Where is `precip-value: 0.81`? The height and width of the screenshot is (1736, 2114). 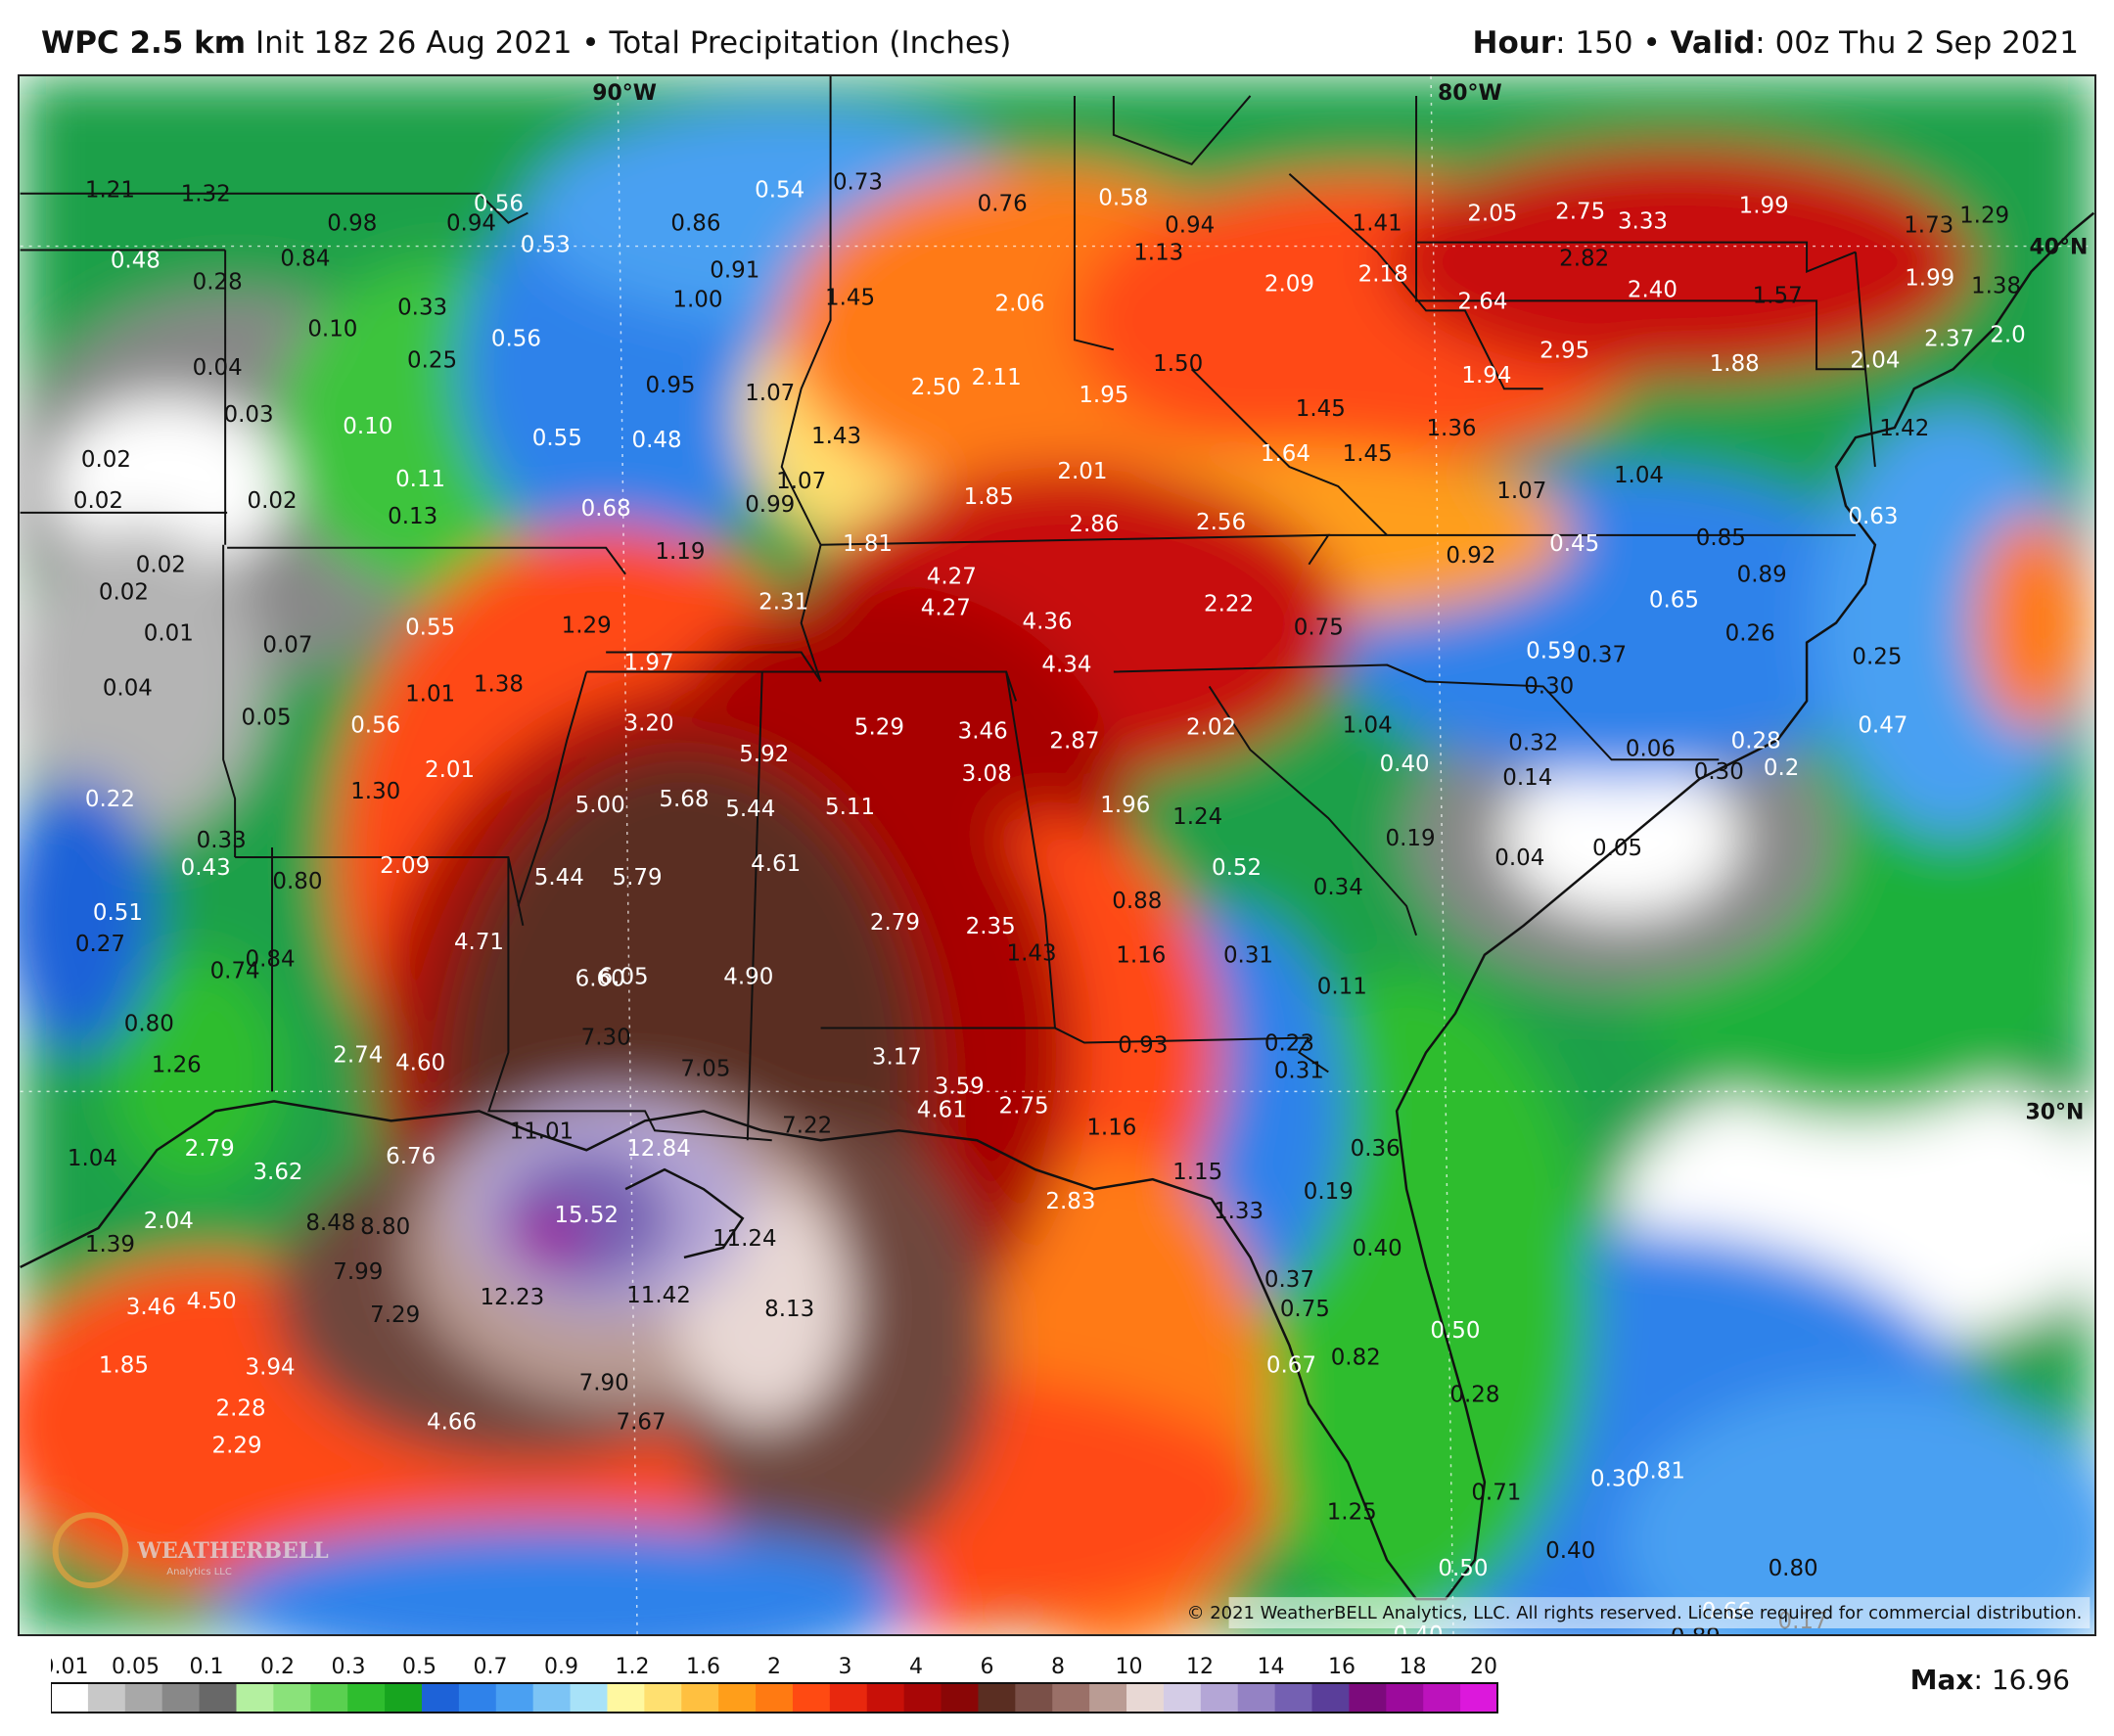
precip-value: 0.81 is located at coordinates (1660, 1471).